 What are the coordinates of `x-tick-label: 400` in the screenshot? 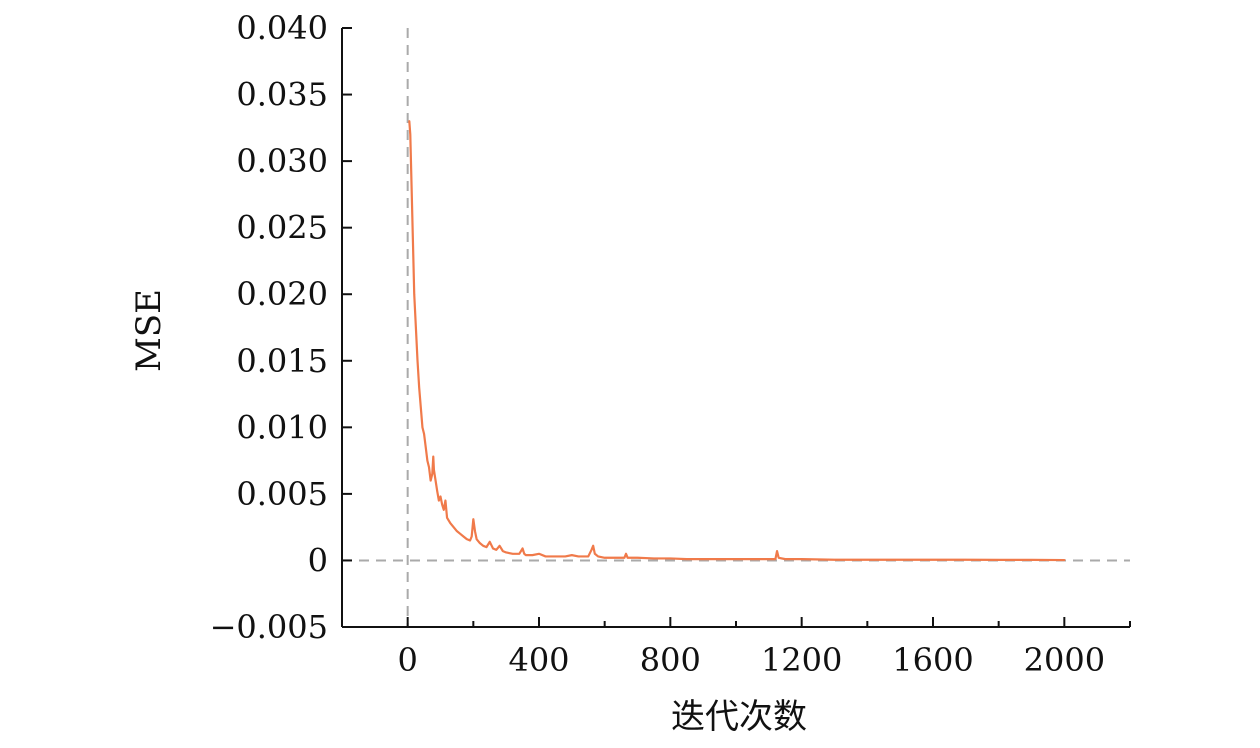 It's located at (538, 660).